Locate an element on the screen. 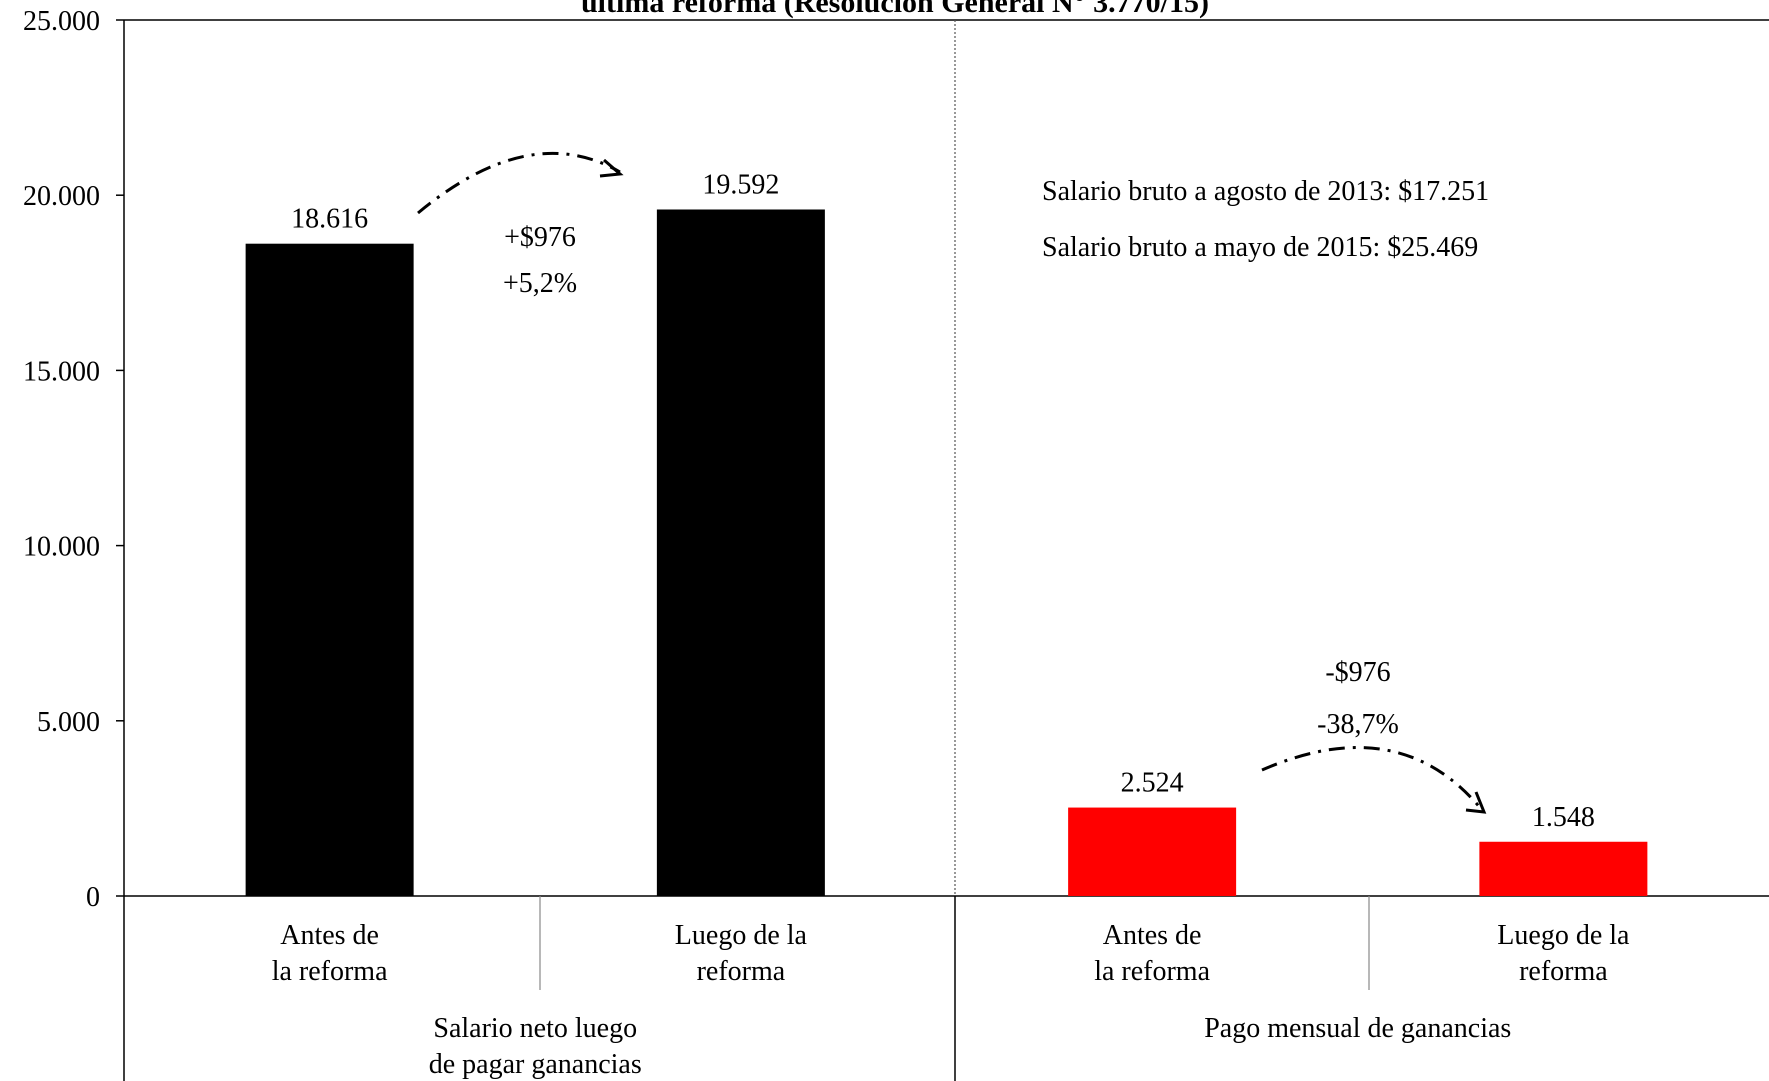  group-label: Salario neto luego is located at coordinates (535, 1028).